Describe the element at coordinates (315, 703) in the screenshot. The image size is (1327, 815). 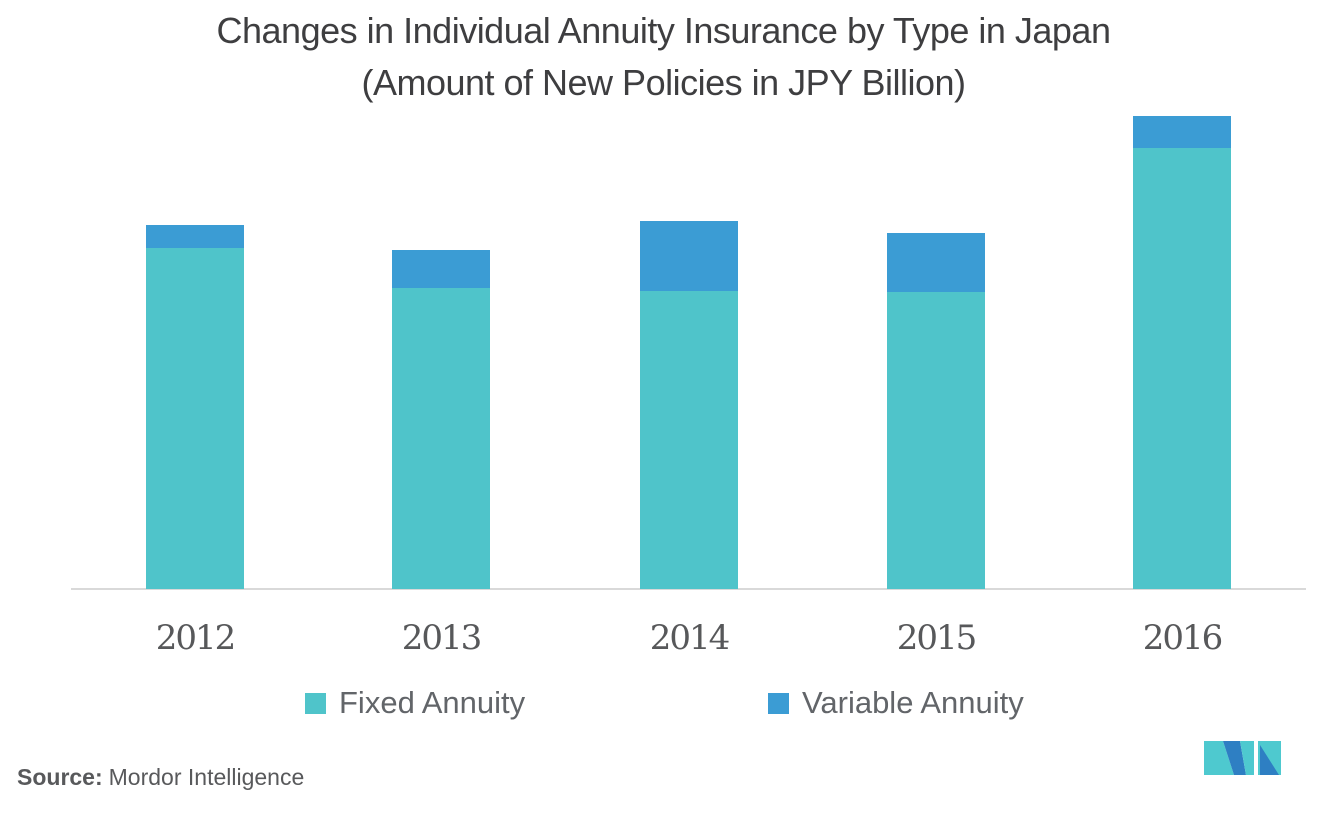
I see `fixed-annuity-swatch` at that location.